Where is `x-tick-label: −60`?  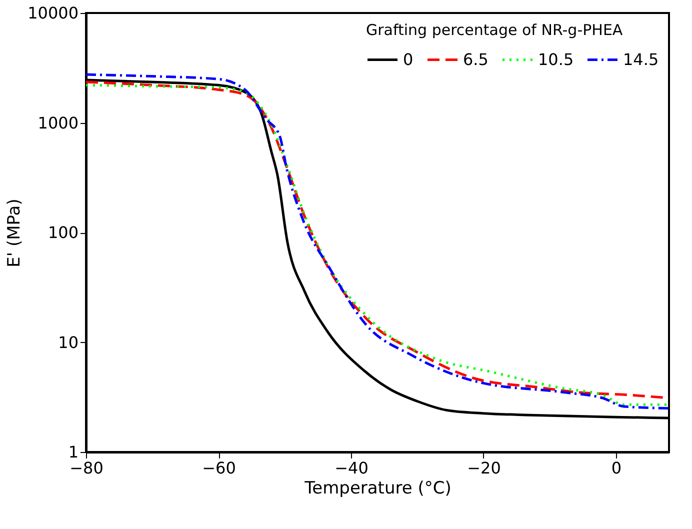
x-tick-label: −60 is located at coordinates (219, 468).